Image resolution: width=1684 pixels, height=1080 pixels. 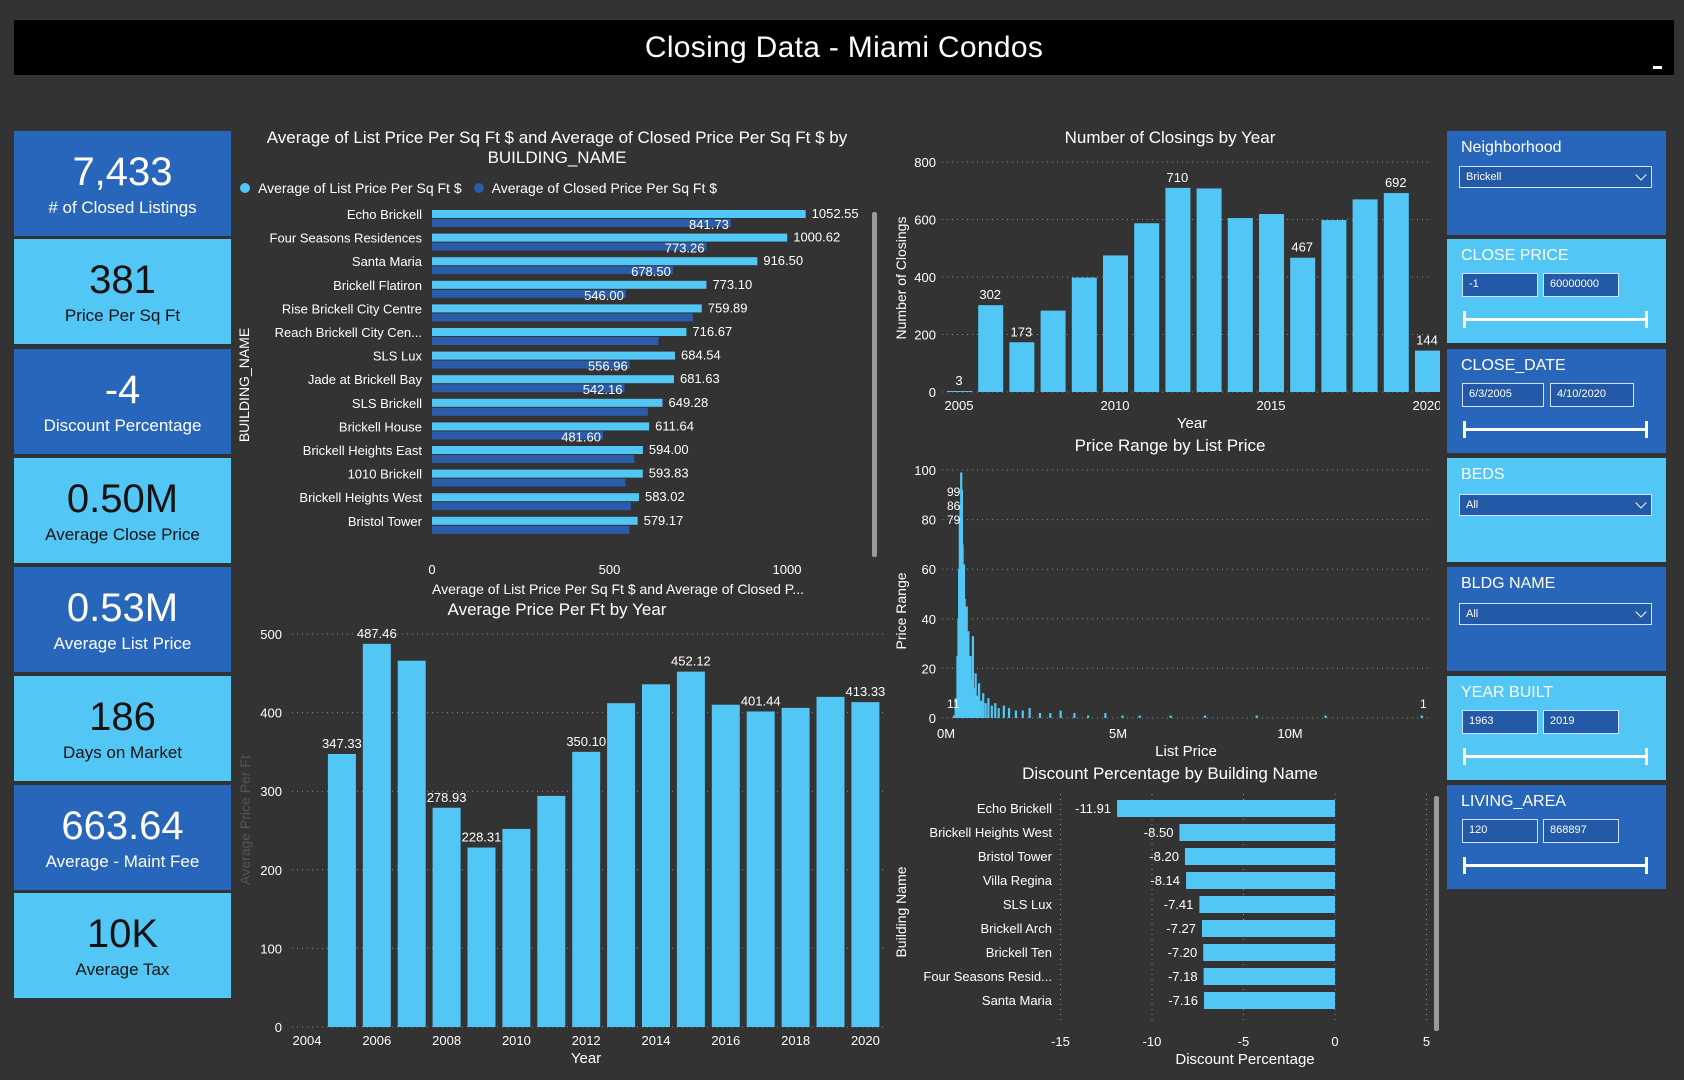 What do you see at coordinates (1464, 865) in the screenshot?
I see `living-area-slider-min-handle` at bounding box center [1464, 865].